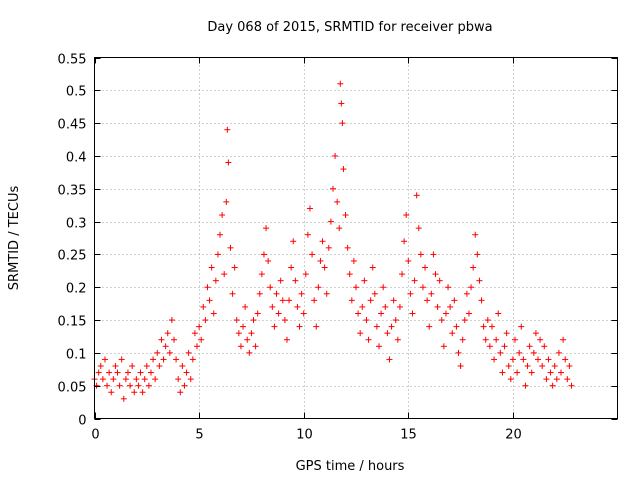 The width and height of the screenshot is (640, 480). What do you see at coordinates (199, 435) in the screenshot?
I see `x-tick-label: 5` at bounding box center [199, 435].